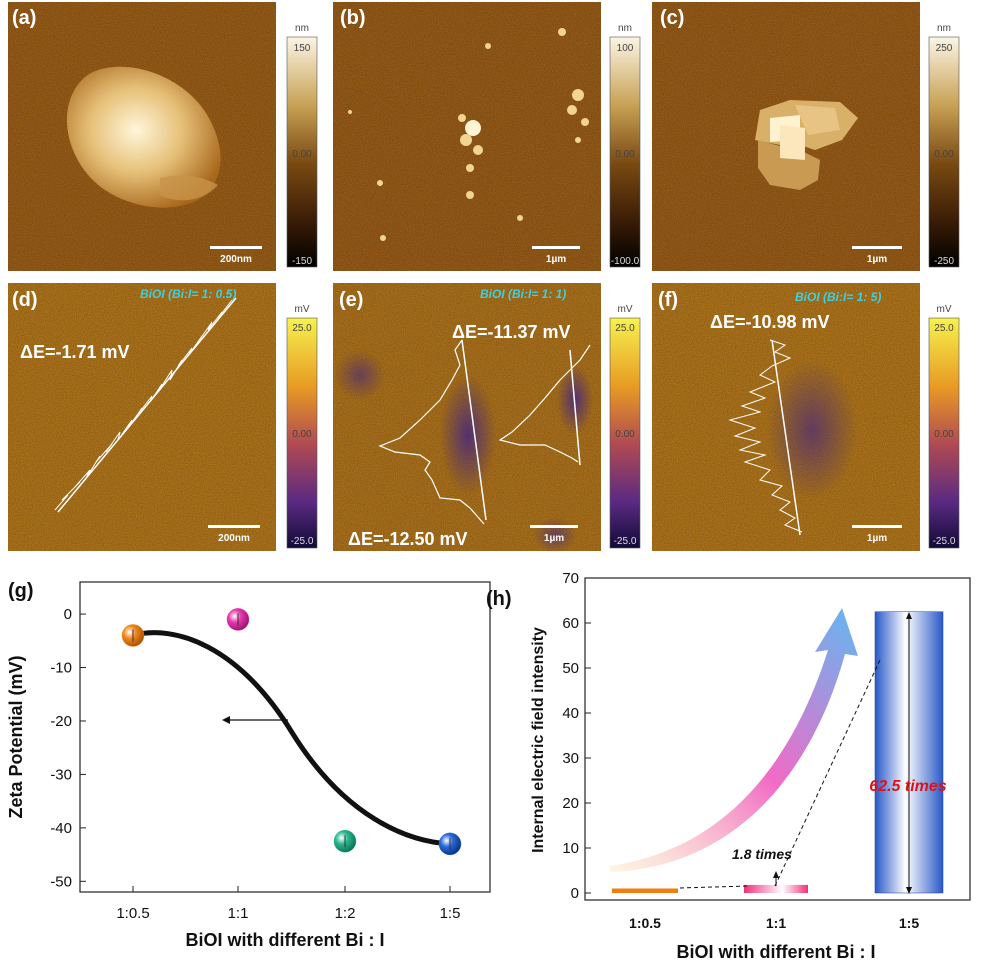  Describe the element at coordinates (21, 591) in the screenshot. I see `panel-label: (g)` at that location.